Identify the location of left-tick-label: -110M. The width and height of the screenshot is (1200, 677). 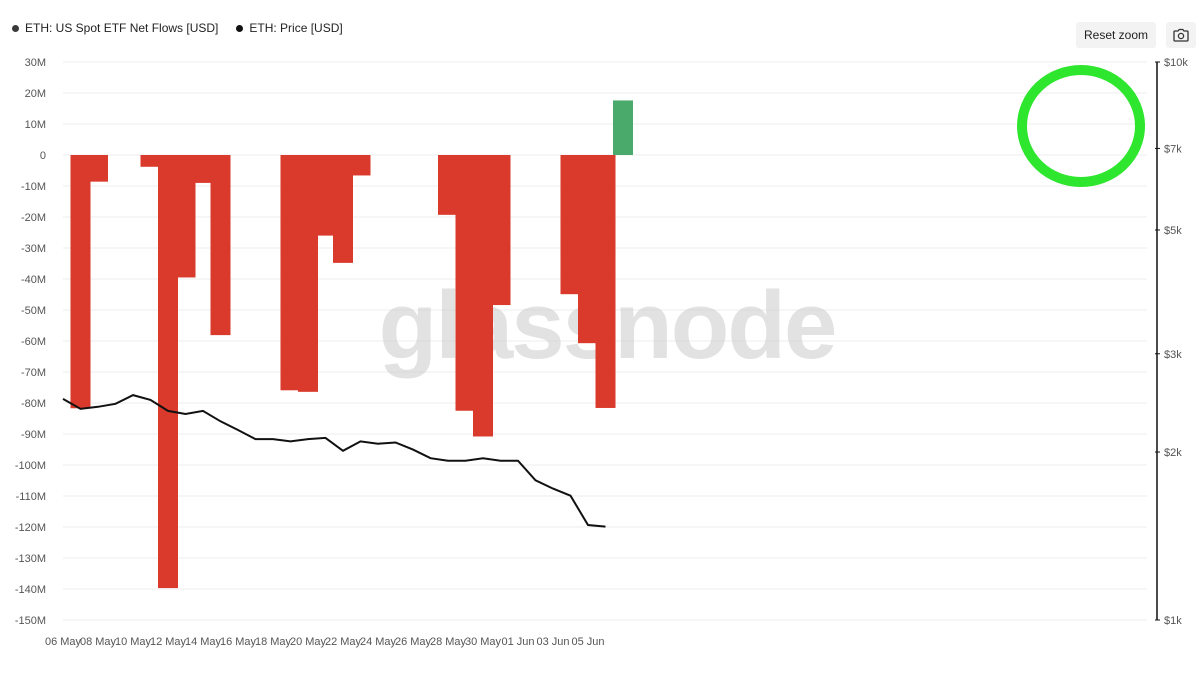
(31, 497).